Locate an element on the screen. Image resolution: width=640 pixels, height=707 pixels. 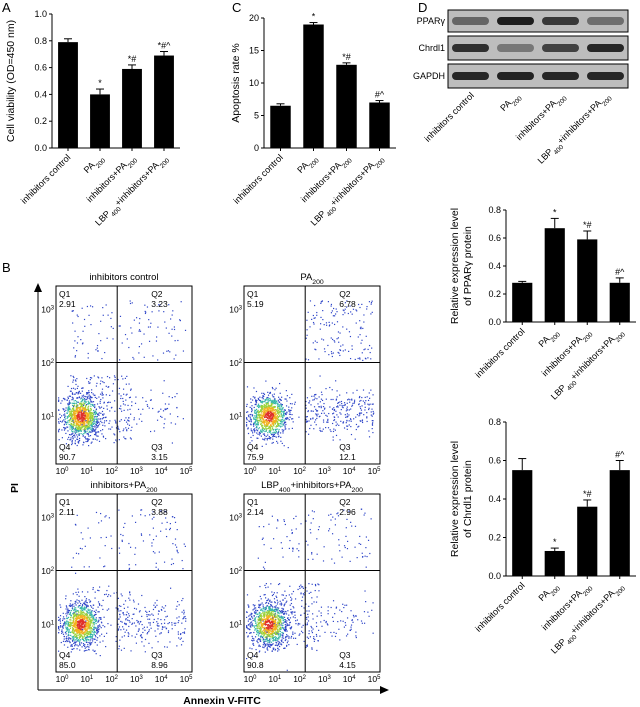
flow-events is located at coordinates (122, 373).